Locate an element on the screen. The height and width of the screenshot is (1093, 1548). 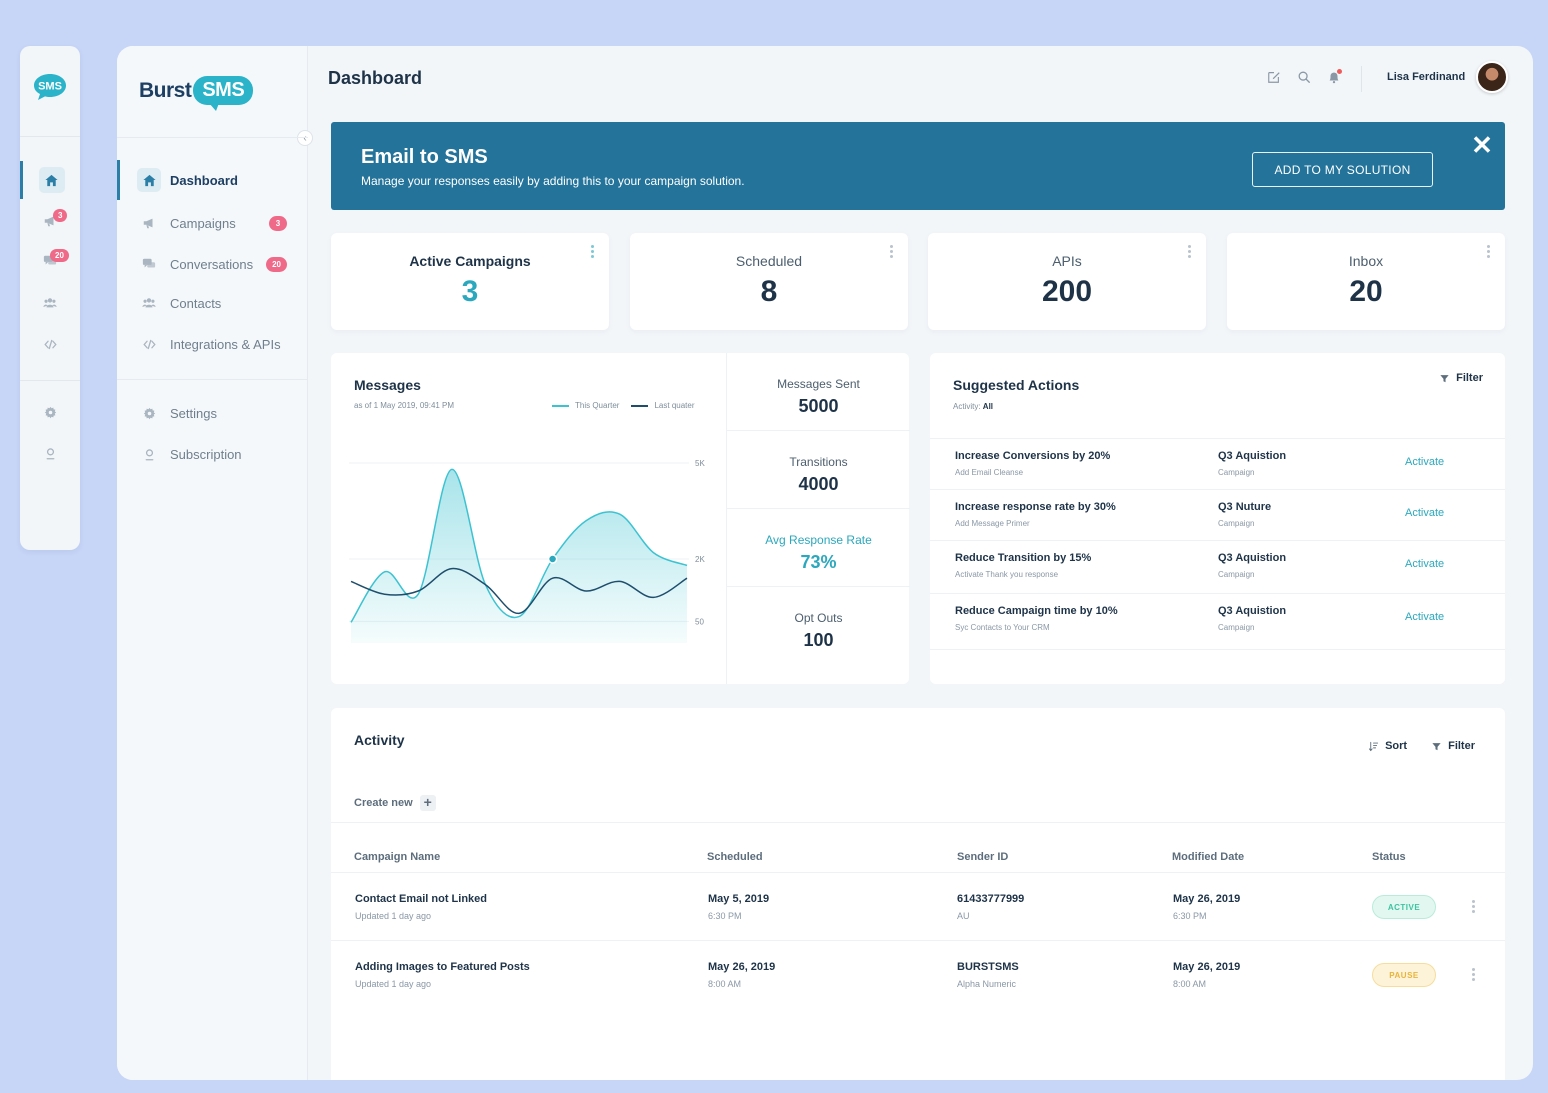
column-header: Scheduled is located at coordinates (735, 857).